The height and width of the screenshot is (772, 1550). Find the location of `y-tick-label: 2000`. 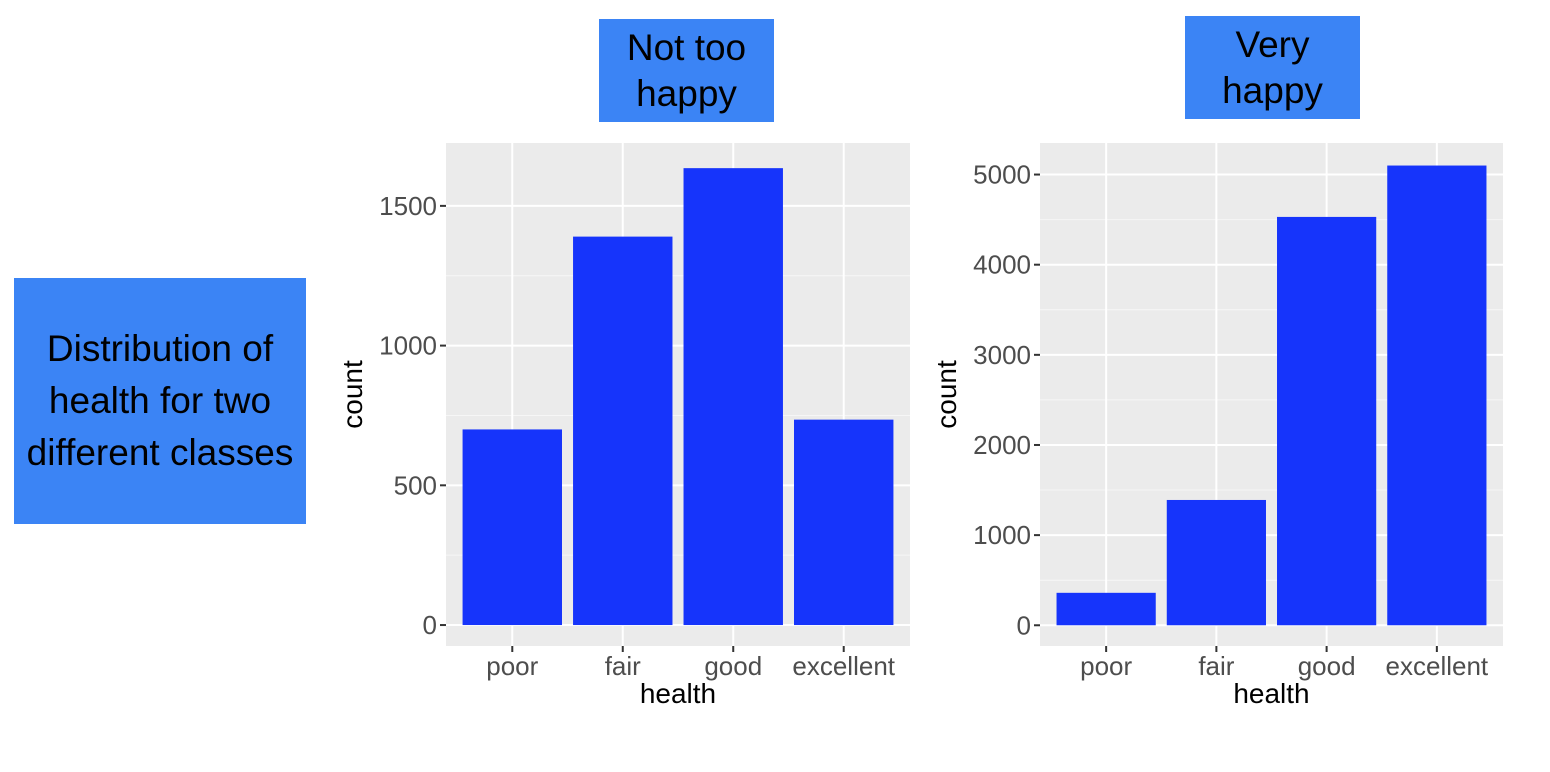

y-tick-label: 2000 is located at coordinates (1002, 445).